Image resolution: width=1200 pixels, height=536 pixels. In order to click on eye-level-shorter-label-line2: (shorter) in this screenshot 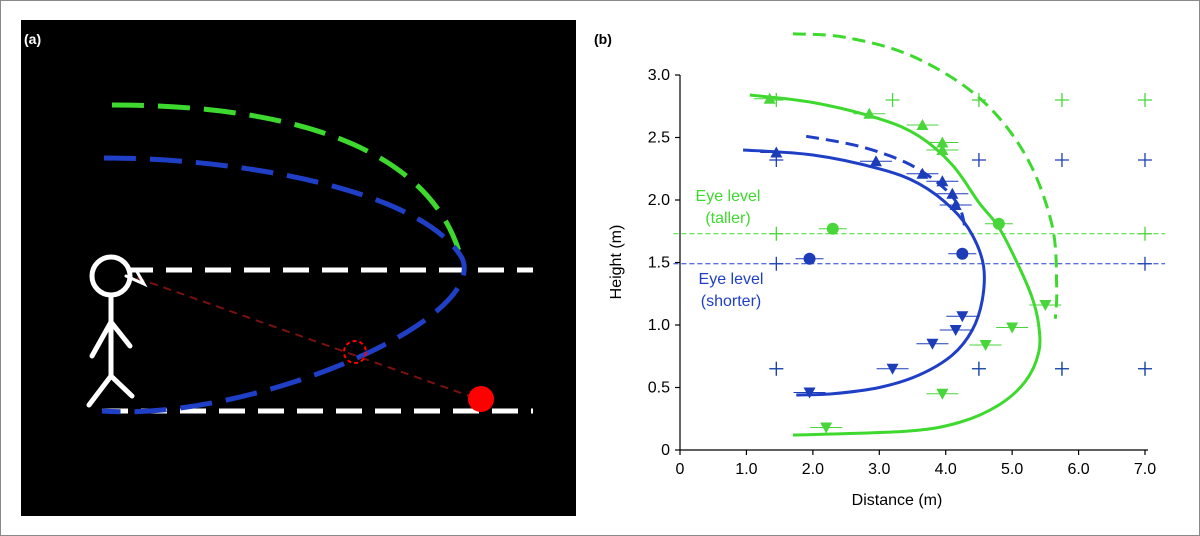, I will do `click(731, 301)`.